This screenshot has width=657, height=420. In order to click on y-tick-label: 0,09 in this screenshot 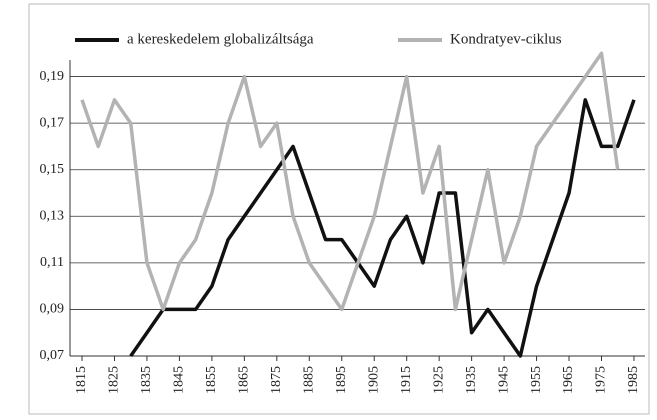, I will do `click(52, 309)`.